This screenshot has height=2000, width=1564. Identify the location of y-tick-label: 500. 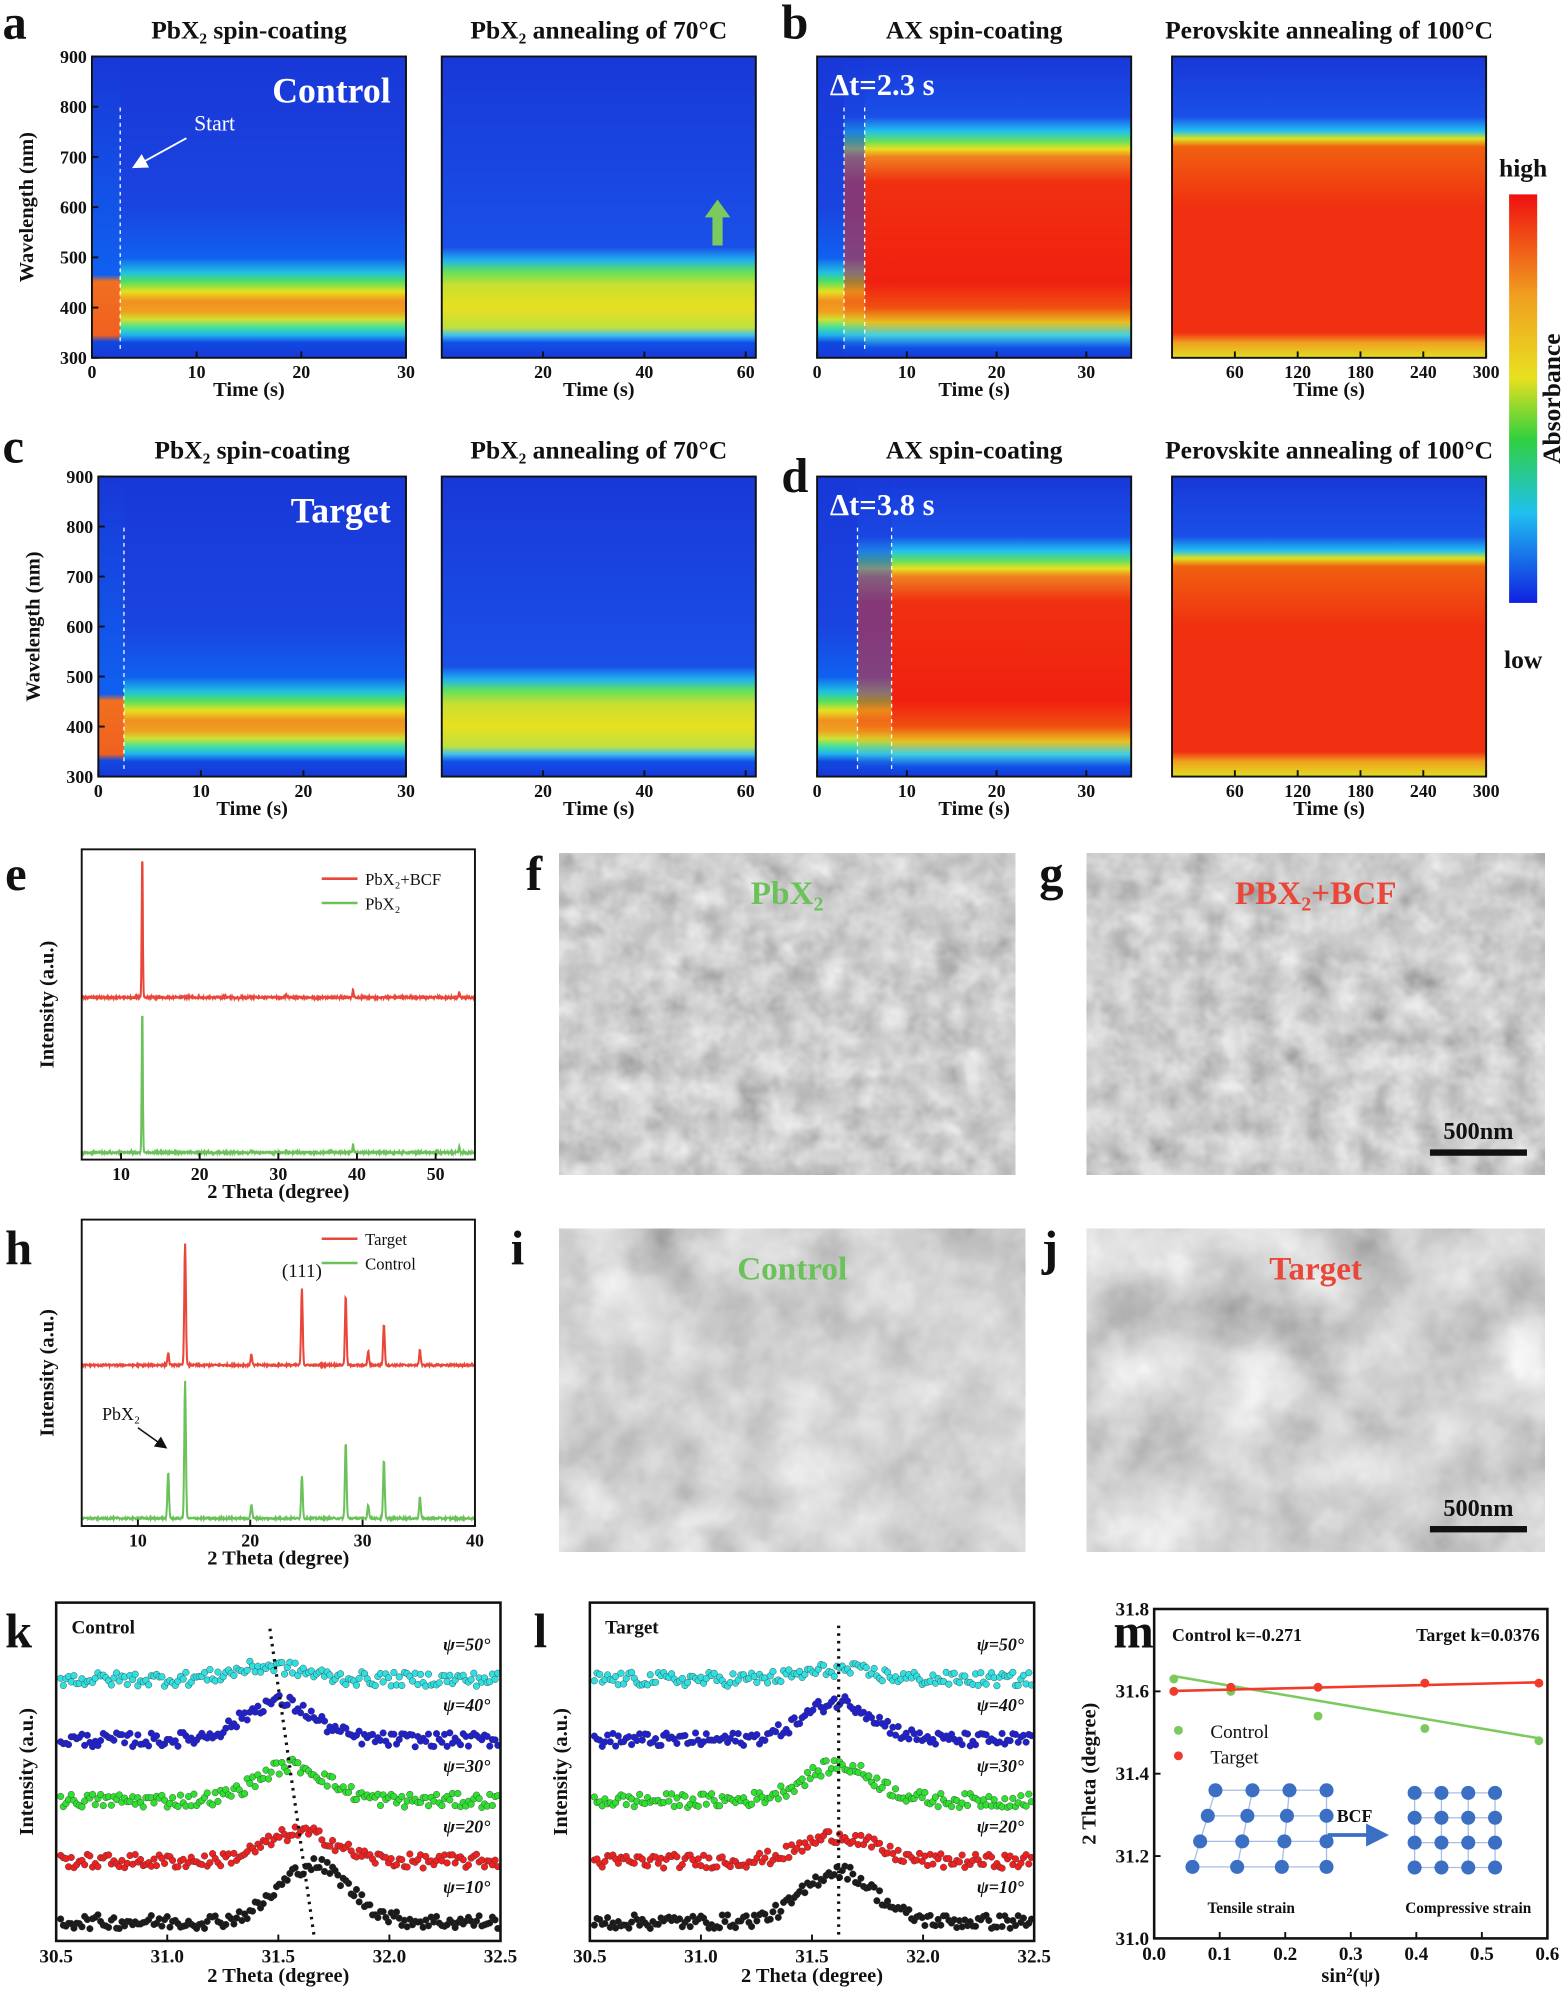
(79, 677).